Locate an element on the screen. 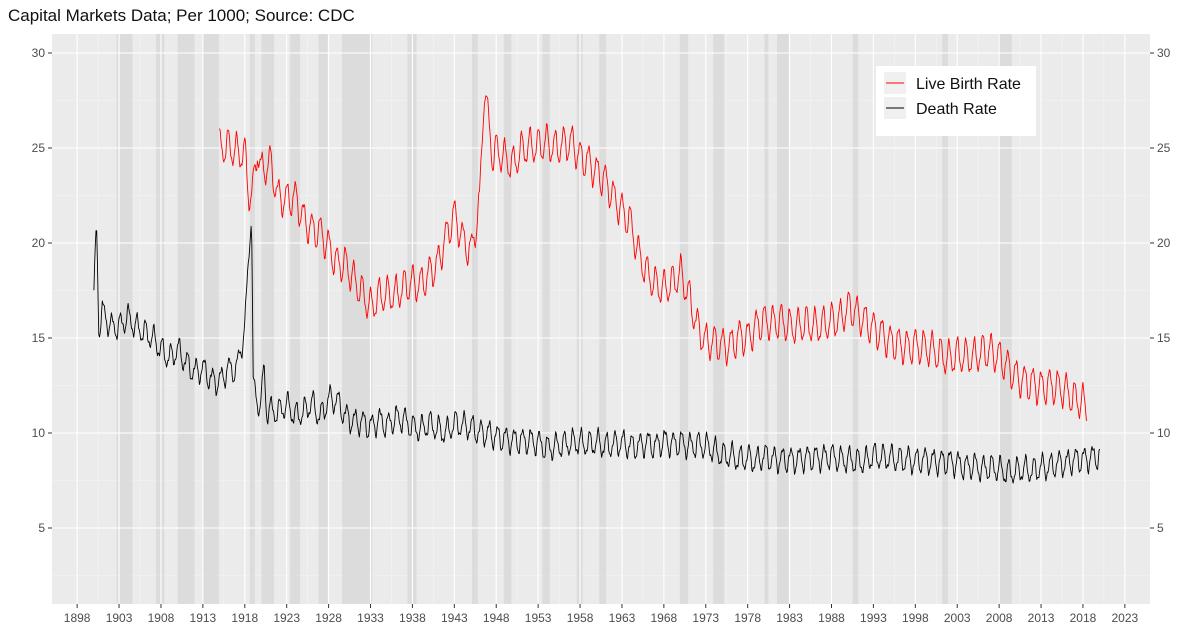 This screenshot has width=1200, height=630. x-tick-label: 1953 is located at coordinates (538, 618).